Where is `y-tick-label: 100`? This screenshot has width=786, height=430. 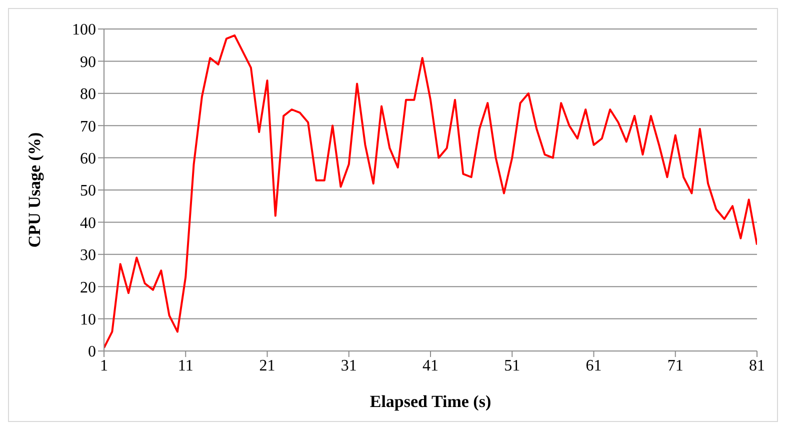
y-tick-label: 100 is located at coordinates (84, 30).